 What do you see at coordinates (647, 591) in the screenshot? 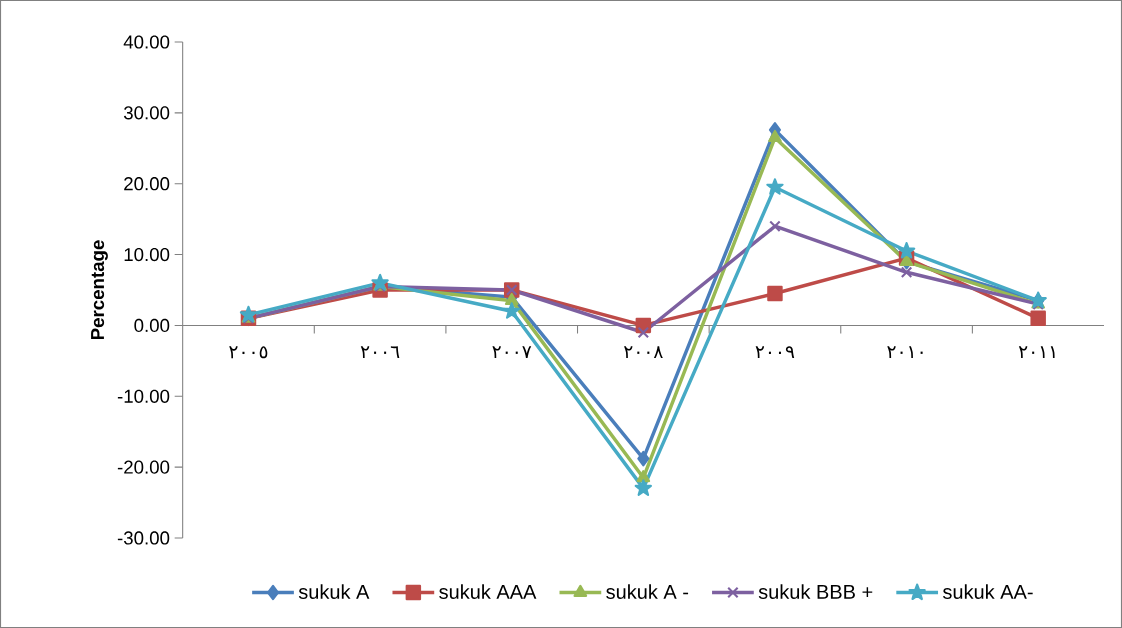
I see `legend-label: sukuk A -` at bounding box center [647, 591].